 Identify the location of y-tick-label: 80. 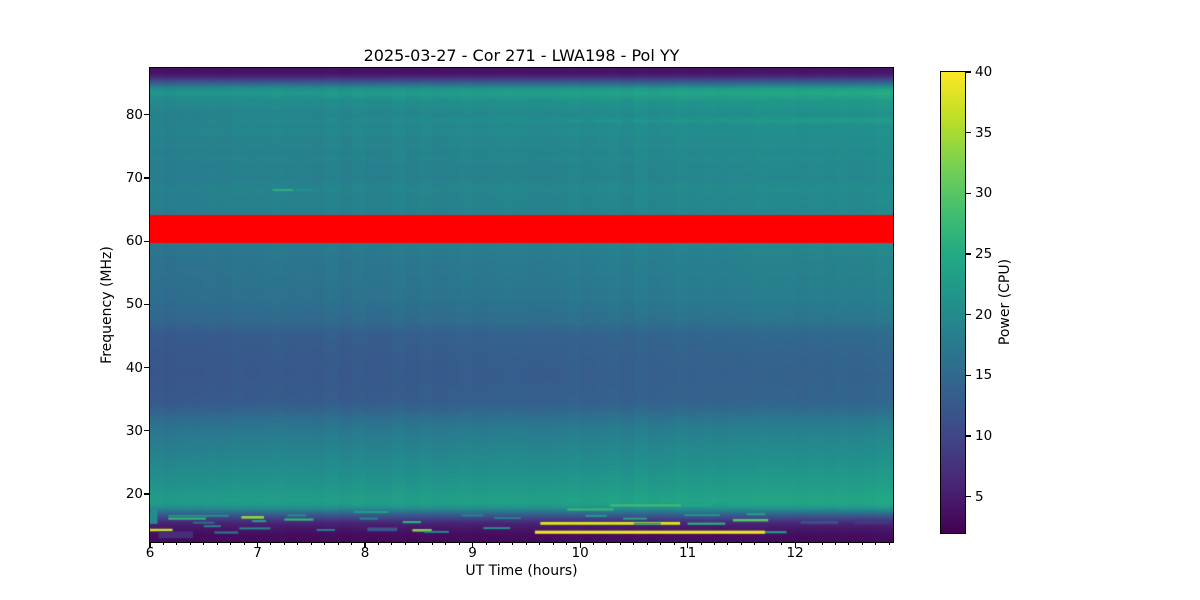
(134, 114).